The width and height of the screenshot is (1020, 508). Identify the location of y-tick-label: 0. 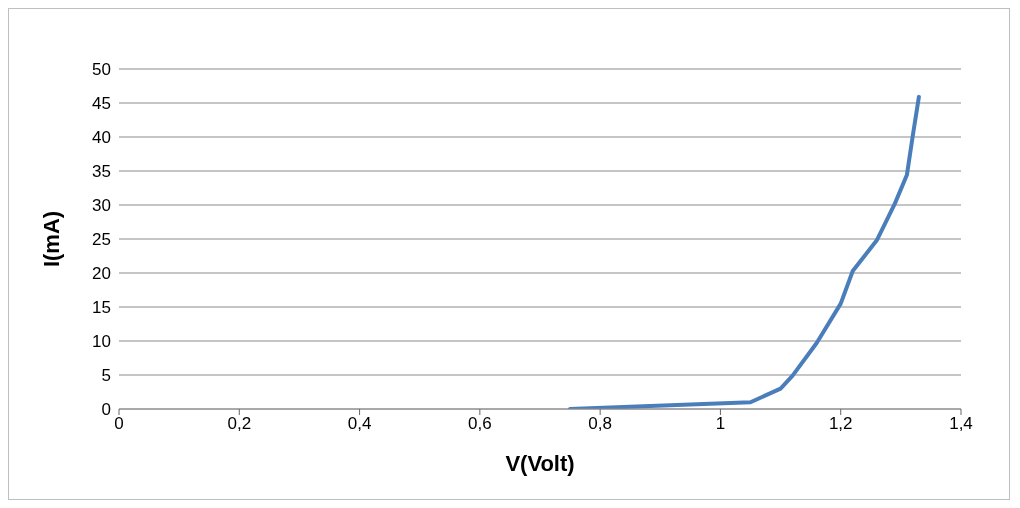
(106, 410).